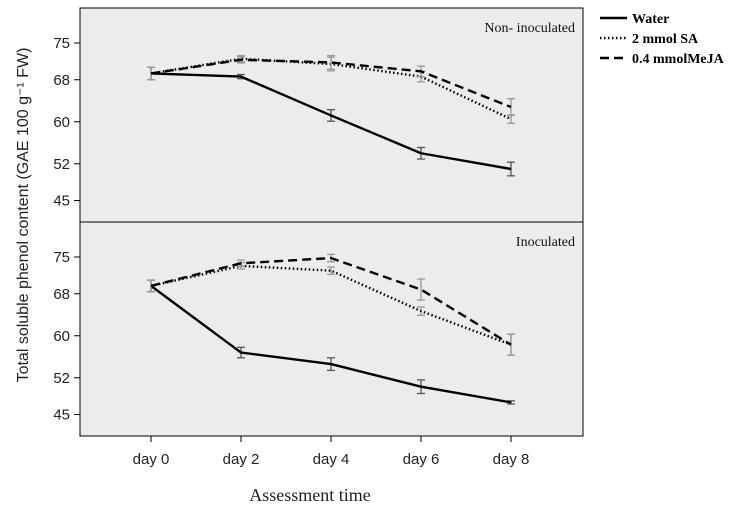 The image size is (741, 506). I want to click on legend-label: Water, so click(650, 19).